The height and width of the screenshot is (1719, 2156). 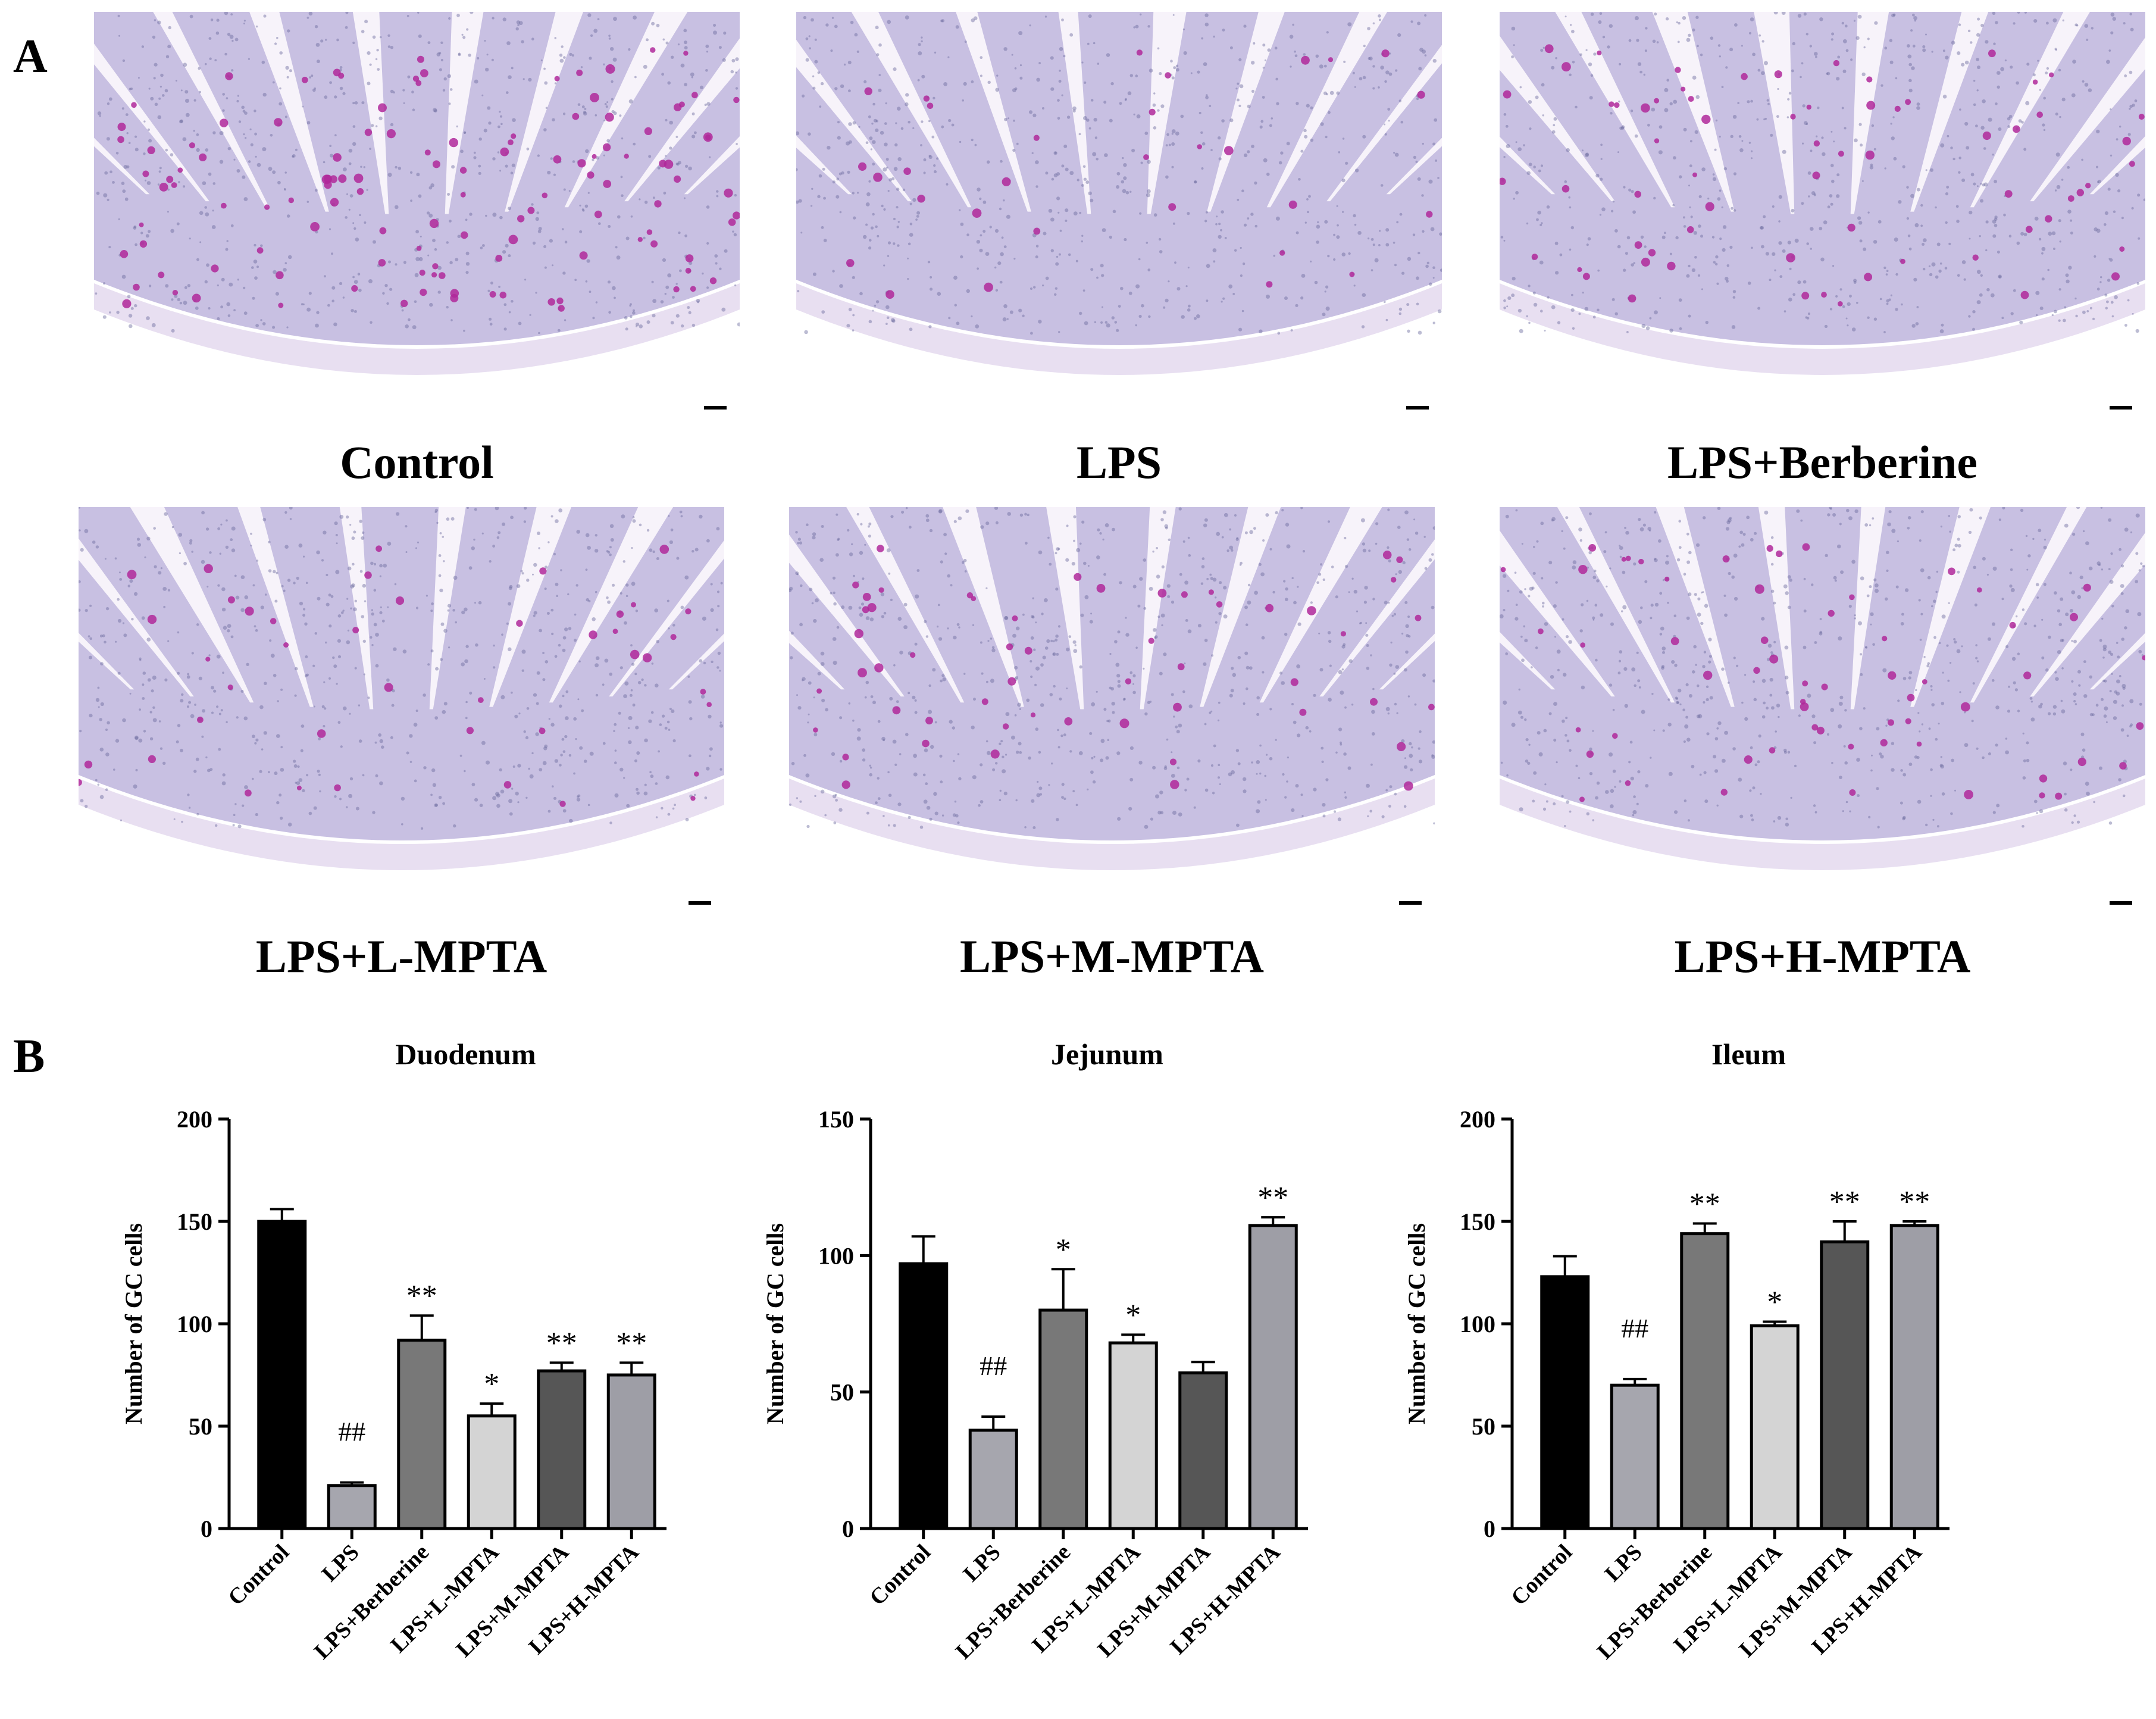 I want to click on significance-lps-h-mpta: **, so click(x=1272, y=1198).